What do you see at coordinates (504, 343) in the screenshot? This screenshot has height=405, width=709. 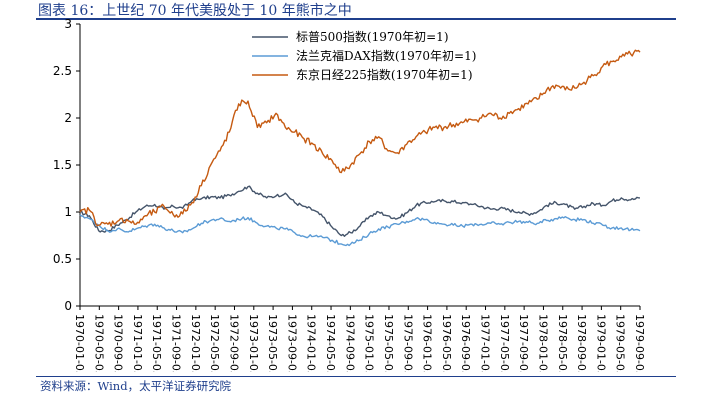 I see `x-tick-label: 1977-05-05` at bounding box center [504, 343].